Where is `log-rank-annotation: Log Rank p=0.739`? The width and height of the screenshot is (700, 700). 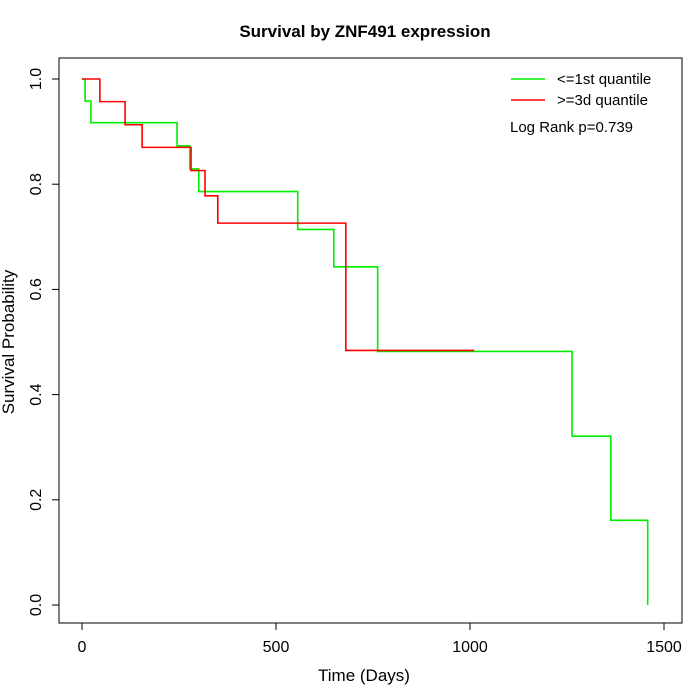 log-rank-annotation: Log Rank p=0.739 is located at coordinates (571, 127).